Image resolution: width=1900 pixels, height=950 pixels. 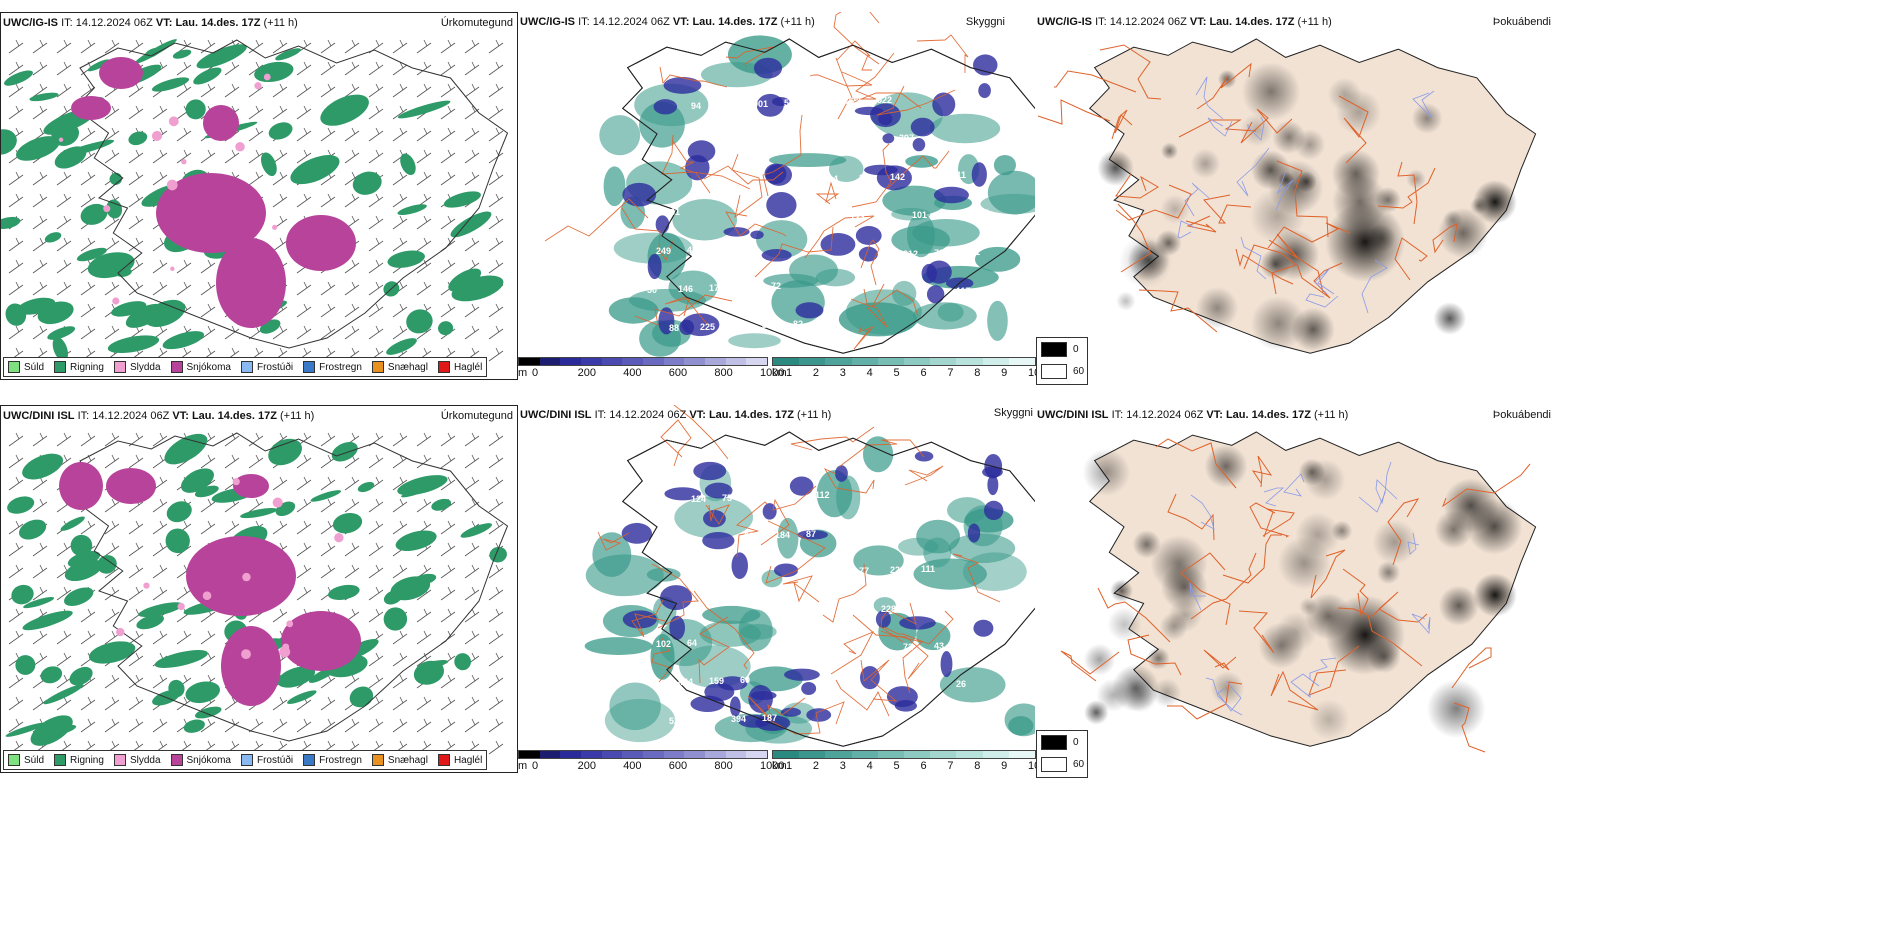 I want to click on visibility-value: 103, so click(x=645, y=69).